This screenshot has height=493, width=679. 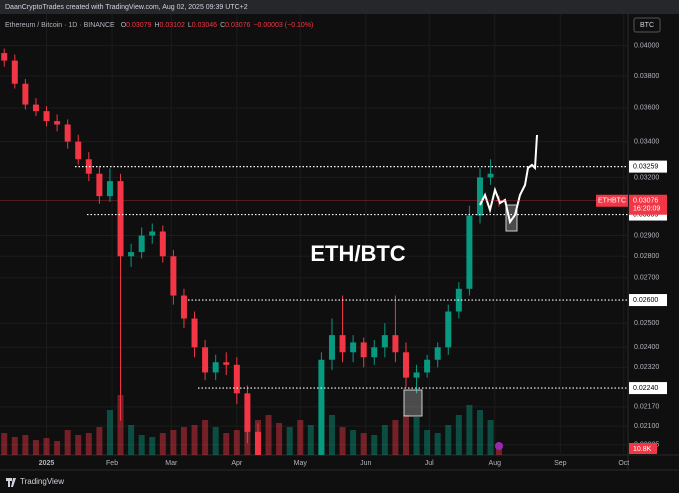 I want to click on legend-value: 0.03079, so click(x=138, y=25).